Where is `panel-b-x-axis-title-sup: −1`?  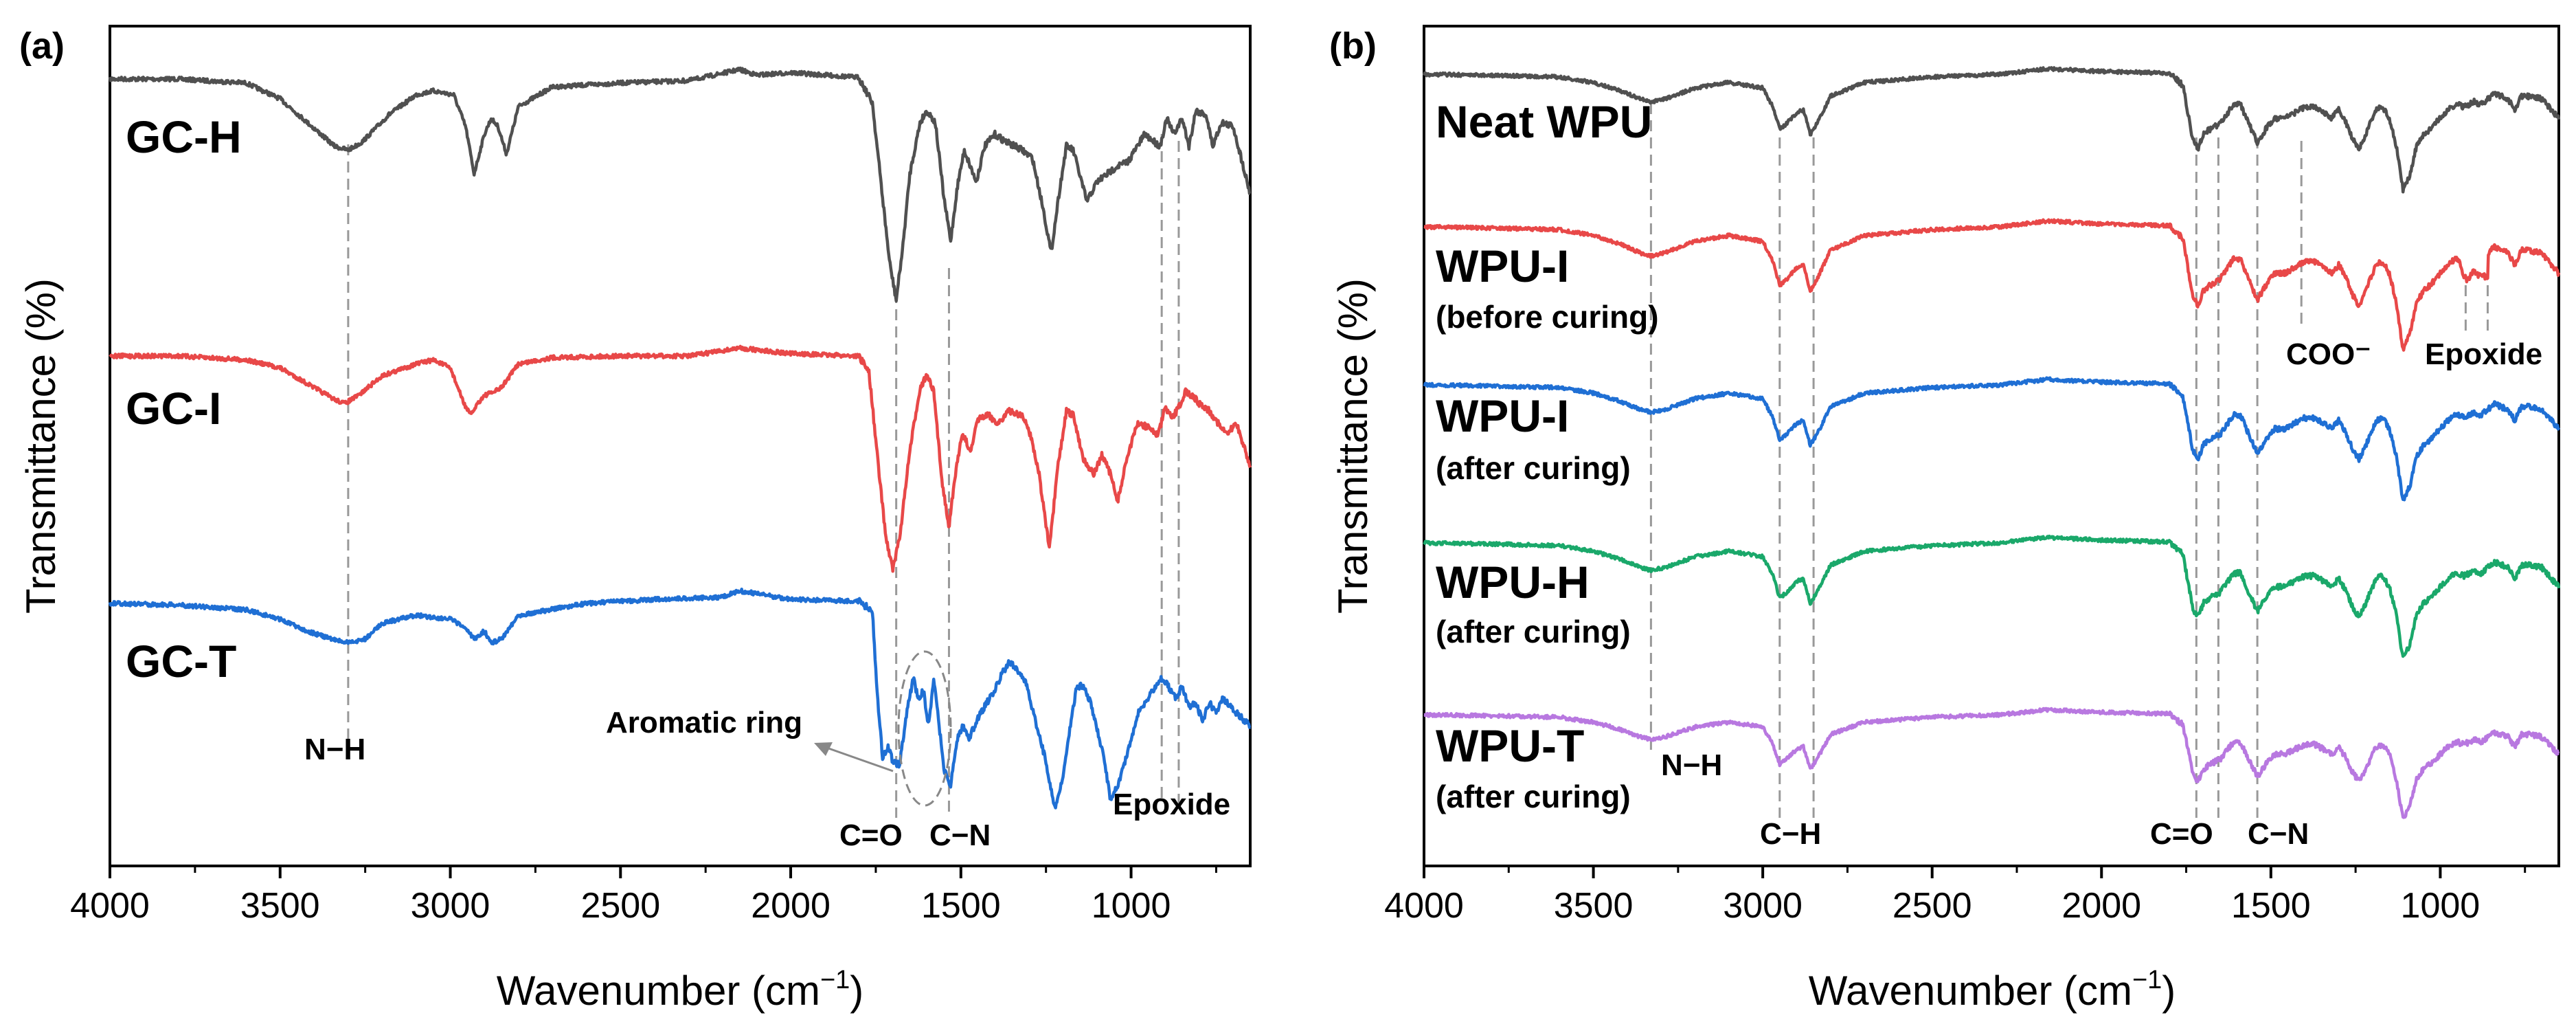 panel-b-x-axis-title-sup: −1 is located at coordinates (2147, 980).